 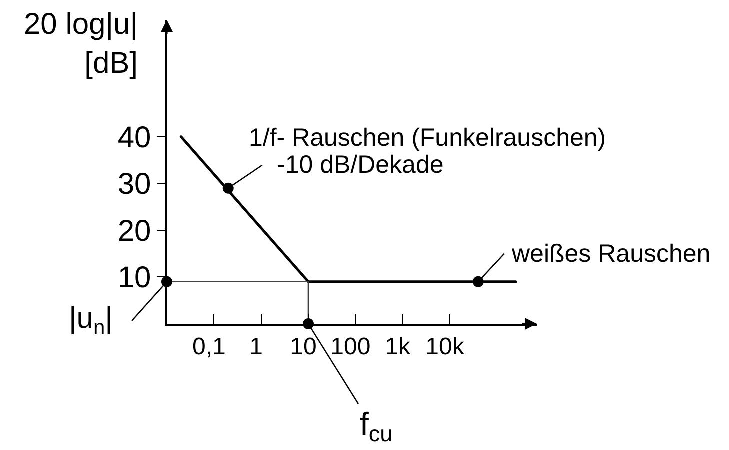 I want to click on x-tick-label: 10k, so click(x=446, y=347).